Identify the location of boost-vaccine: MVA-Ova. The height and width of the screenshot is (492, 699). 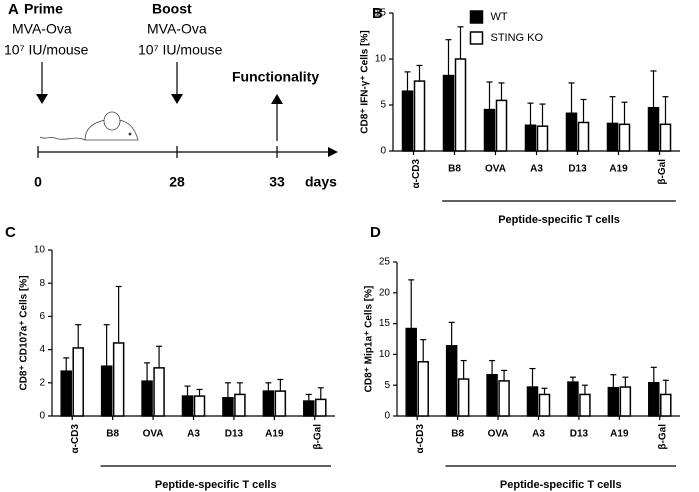
(177, 29).